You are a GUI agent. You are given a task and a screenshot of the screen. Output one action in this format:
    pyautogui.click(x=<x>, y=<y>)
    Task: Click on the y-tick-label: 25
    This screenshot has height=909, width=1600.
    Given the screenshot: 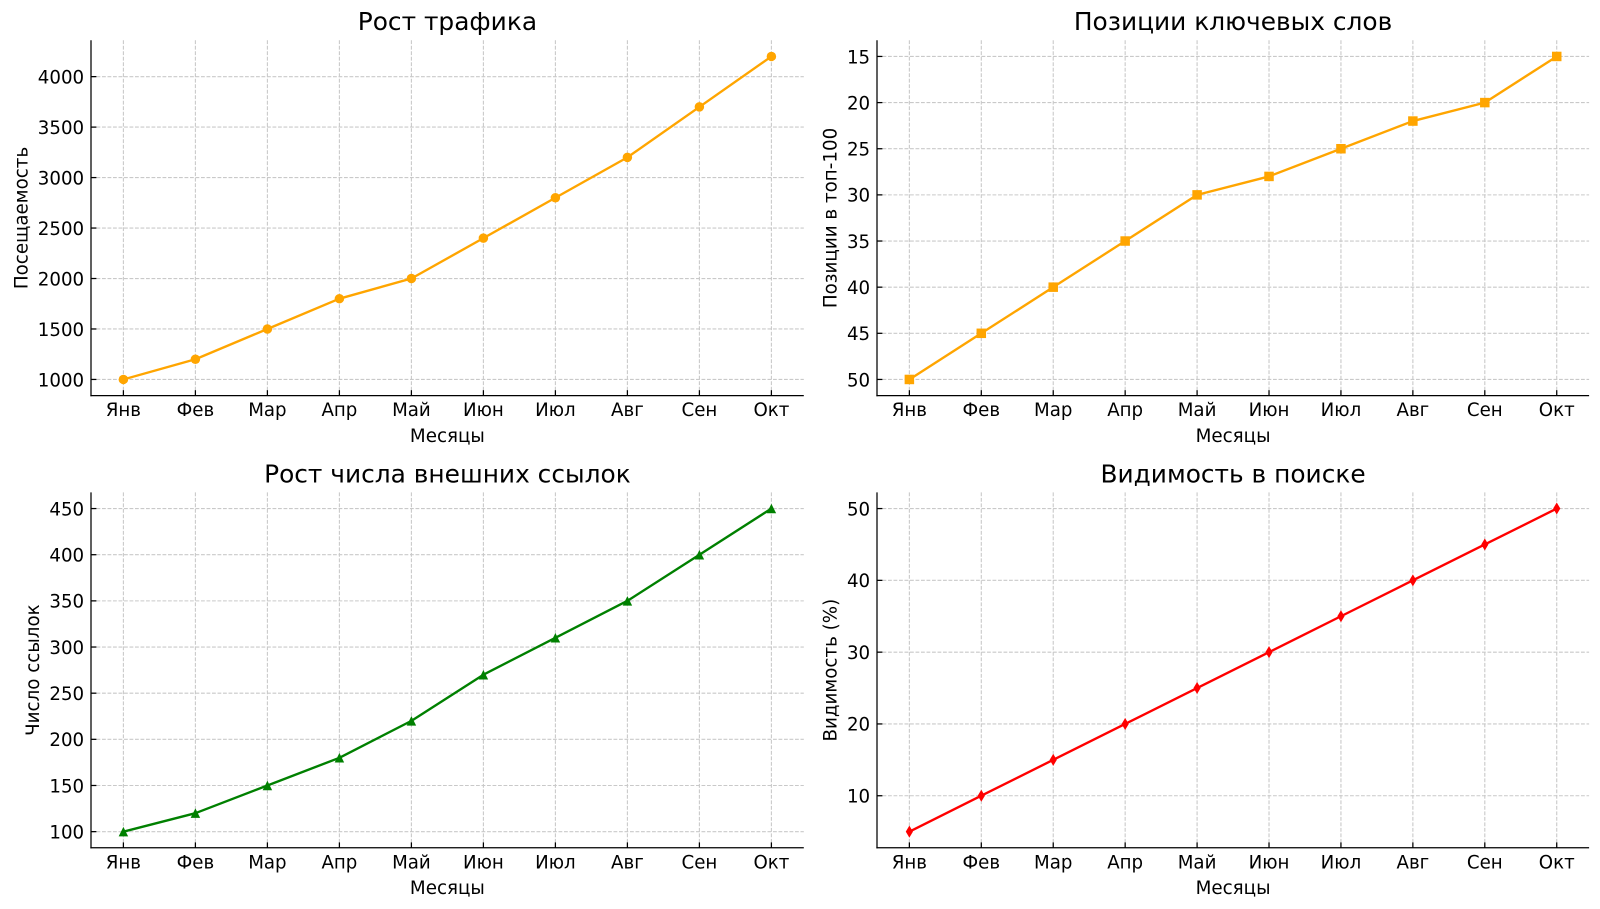 What is the action you would take?
    pyautogui.click(x=858, y=150)
    